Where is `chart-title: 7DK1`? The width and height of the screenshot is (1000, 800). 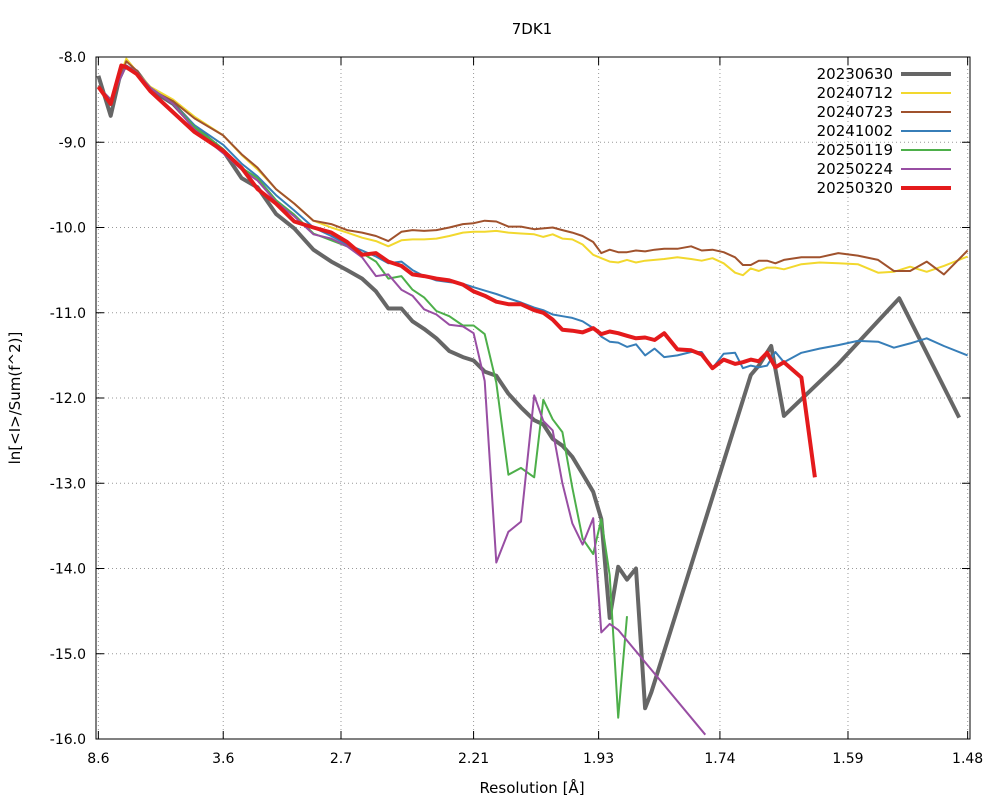
chart-title: 7DK1 is located at coordinates (532, 29).